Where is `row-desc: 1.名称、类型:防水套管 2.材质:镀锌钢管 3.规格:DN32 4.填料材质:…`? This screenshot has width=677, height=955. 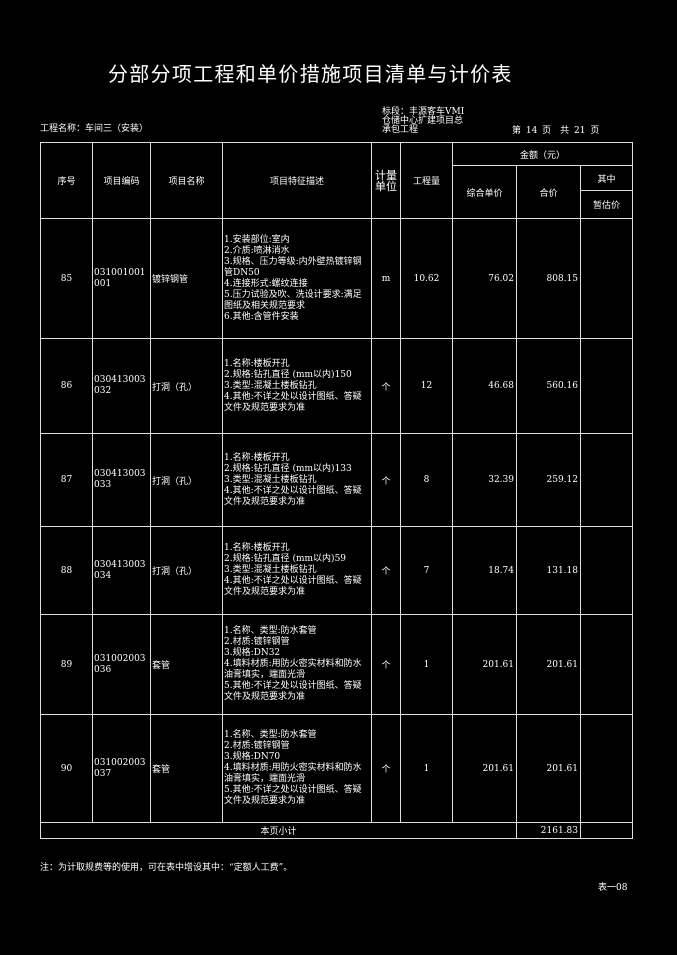 row-desc: 1.名称、类型:防水套管 2.材质:镀锌钢管 3.规格:DN32 4.填料材质:… is located at coordinates (297, 664).